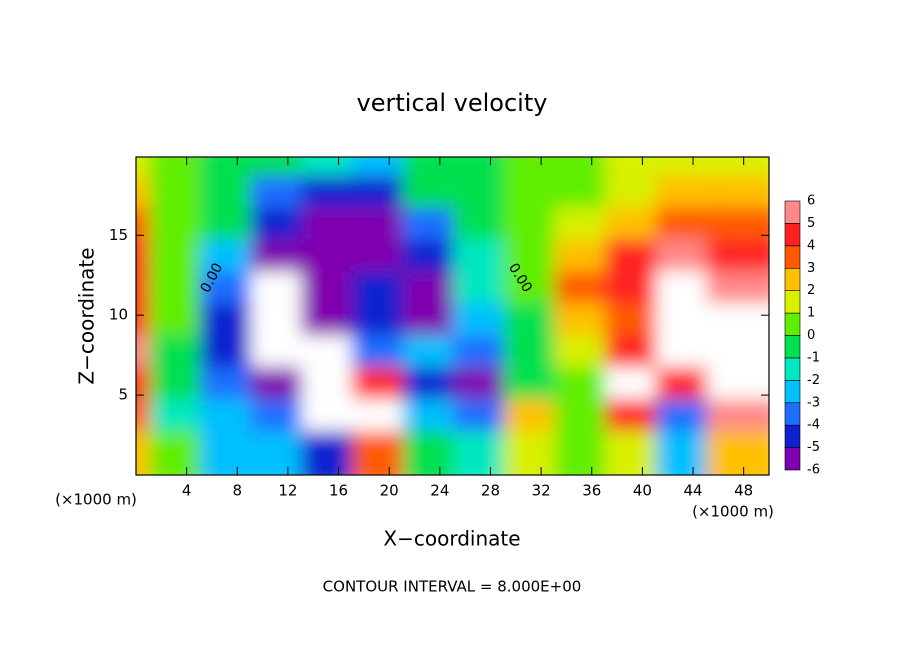 This screenshot has height=658, width=904. Describe the element at coordinates (811, 290) in the screenshot. I see `colorbar-label: 2` at that location.